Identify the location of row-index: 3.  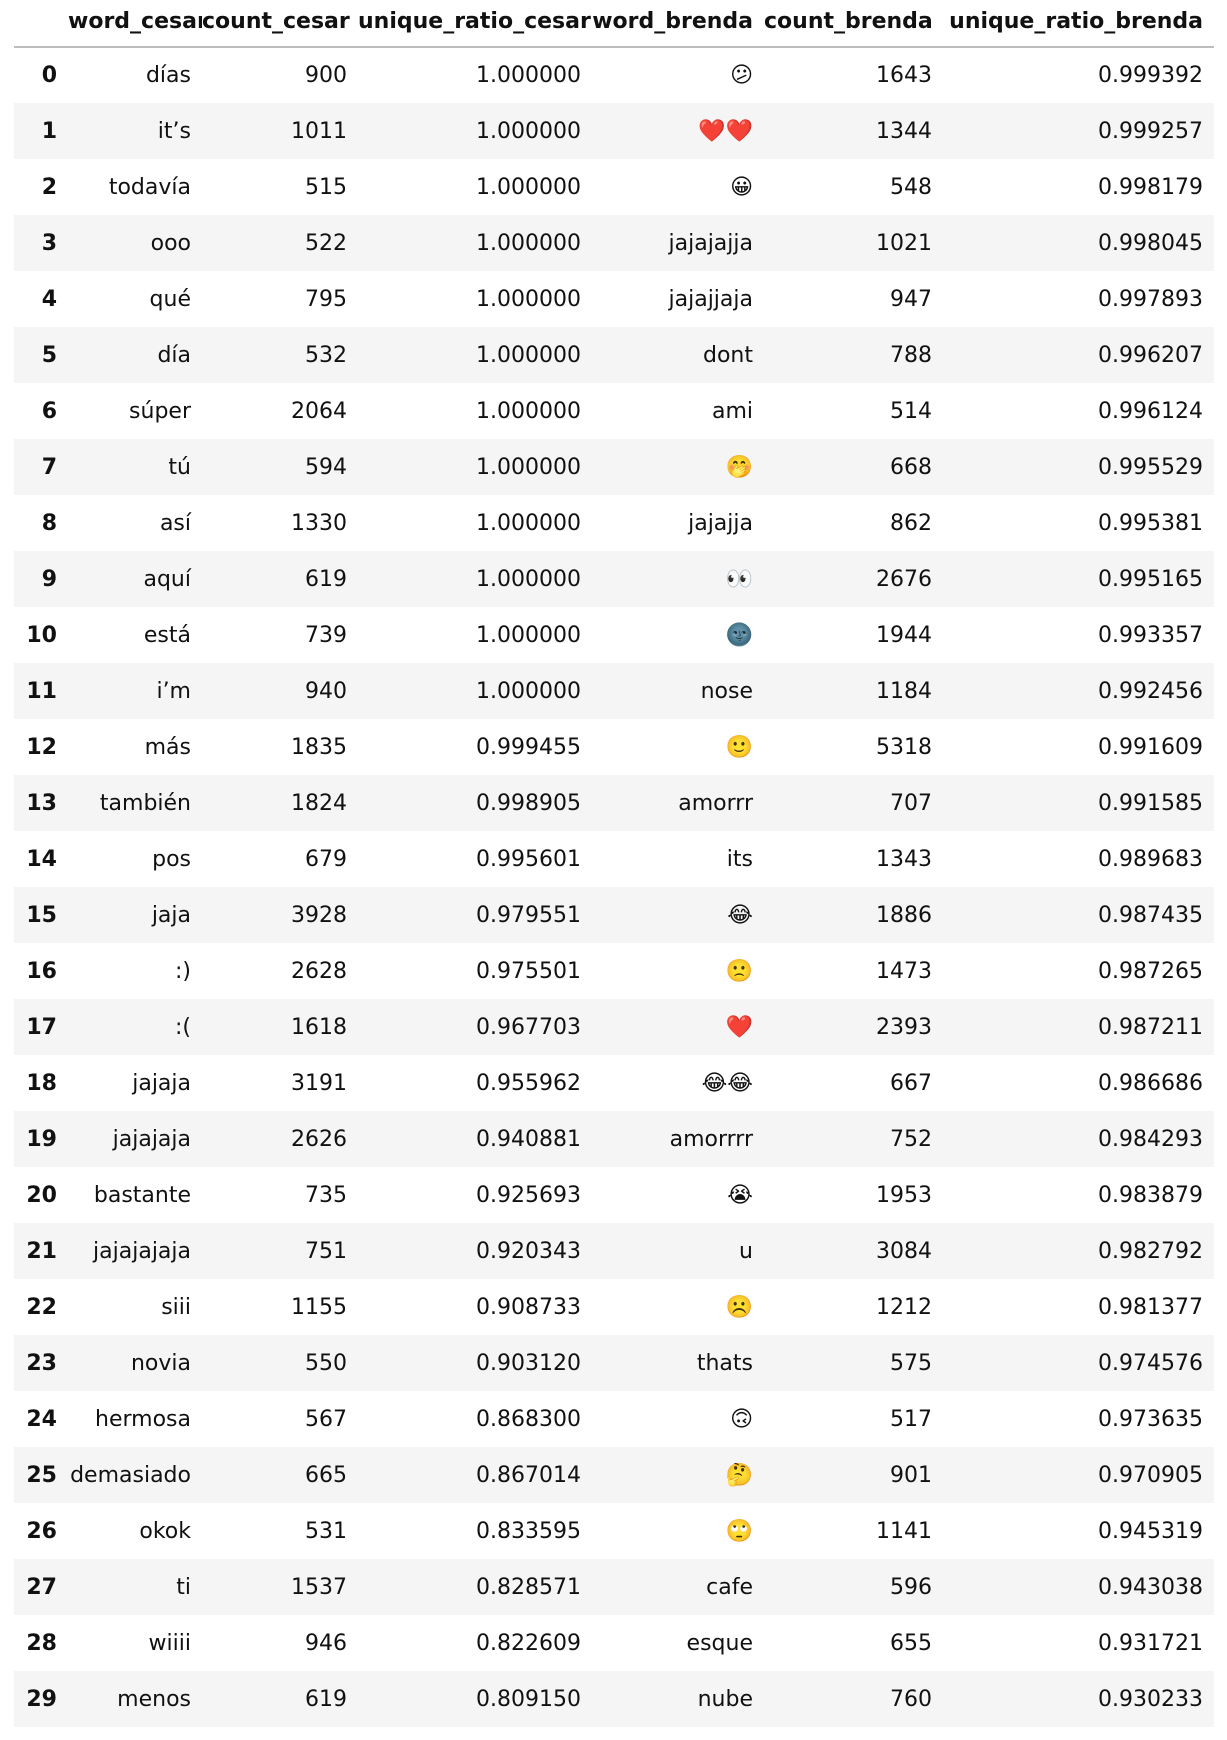
(49, 243).